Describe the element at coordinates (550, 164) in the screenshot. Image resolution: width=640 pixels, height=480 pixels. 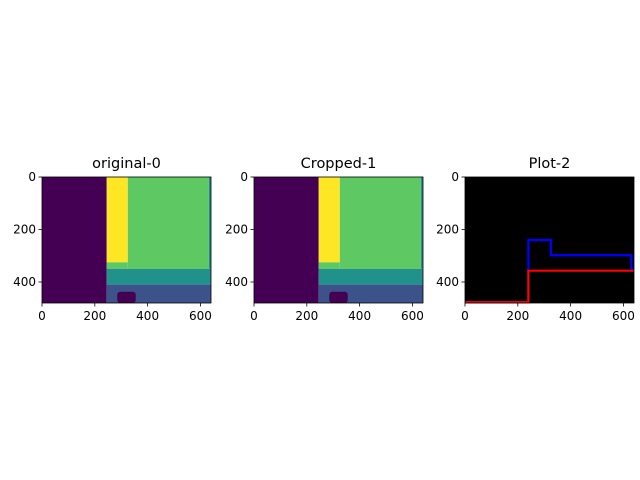
I see `chart-title: Plot-2` at that location.